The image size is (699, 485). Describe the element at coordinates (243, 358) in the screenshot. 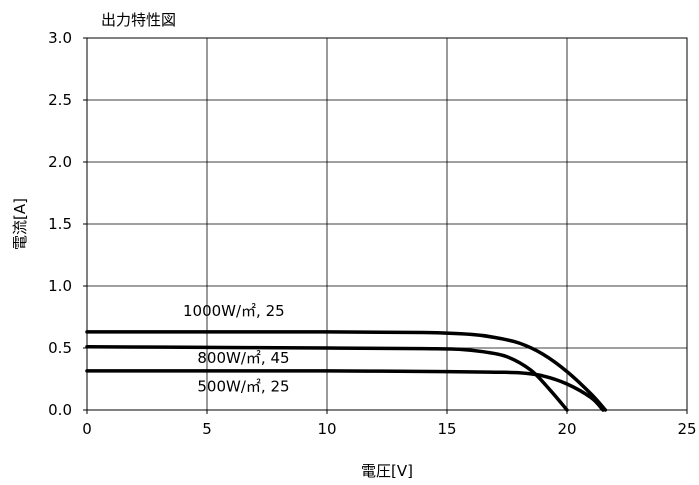

I see `series-label-2: 800W/㎡, 45` at that location.